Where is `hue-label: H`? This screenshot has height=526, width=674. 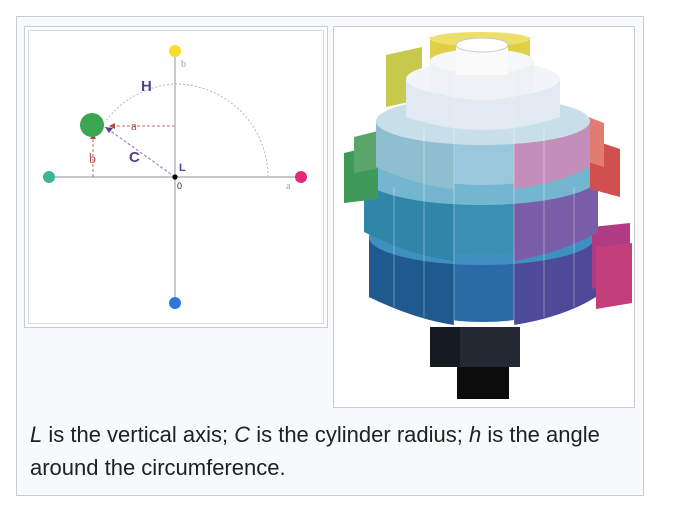
hue-label: H is located at coordinates (146, 86).